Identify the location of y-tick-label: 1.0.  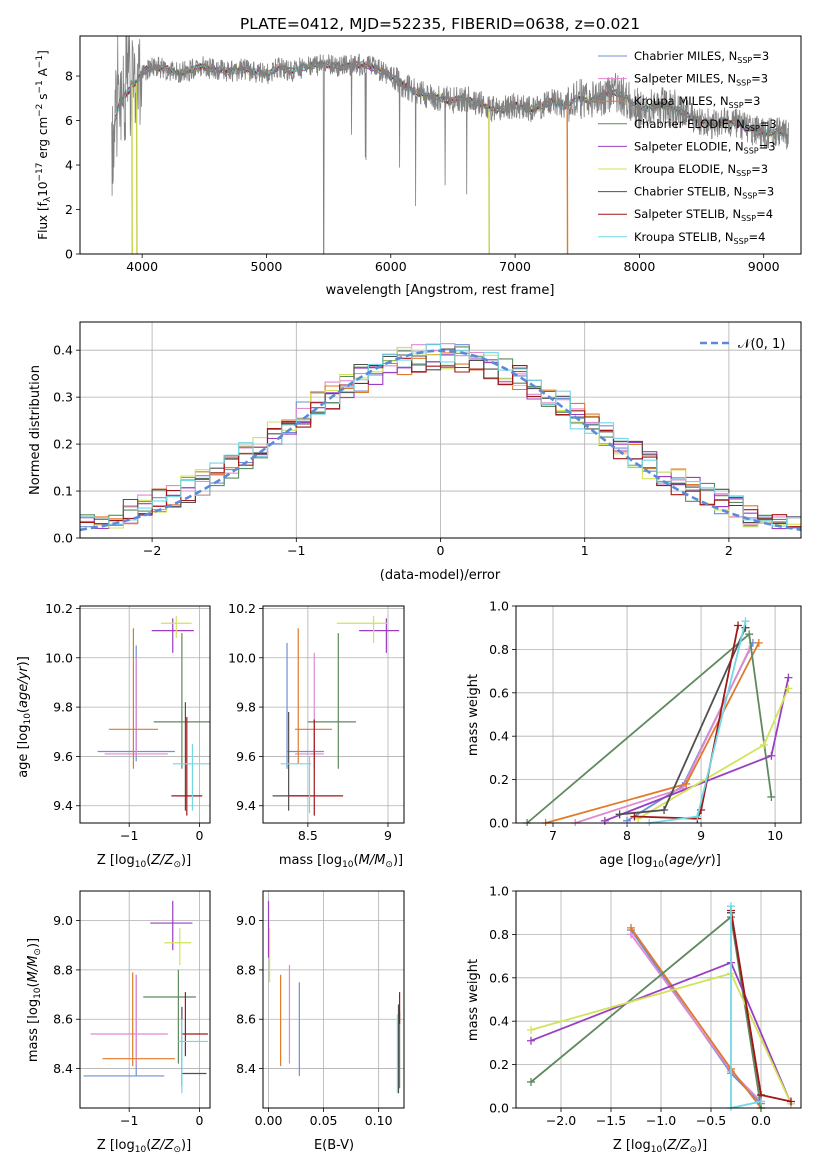
(499, 891).